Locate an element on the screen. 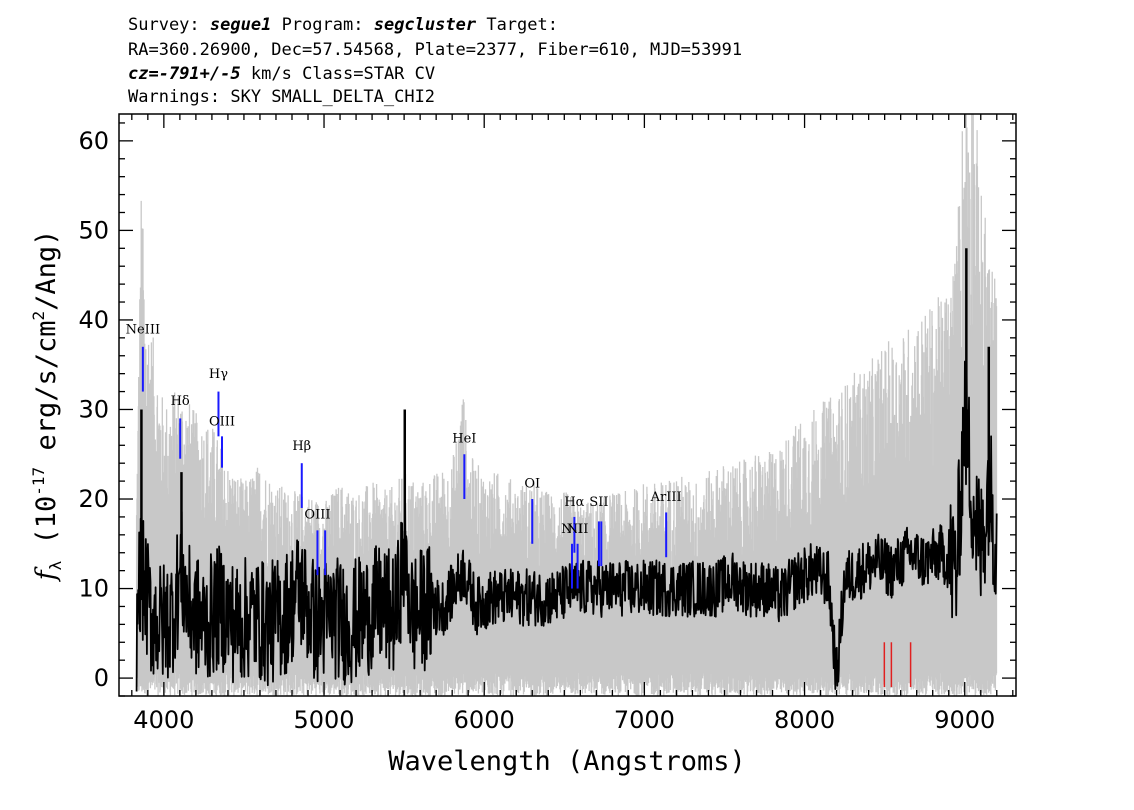 This screenshot has height=810, width=1134. y-tick-label: 30 is located at coordinates (93, 409).